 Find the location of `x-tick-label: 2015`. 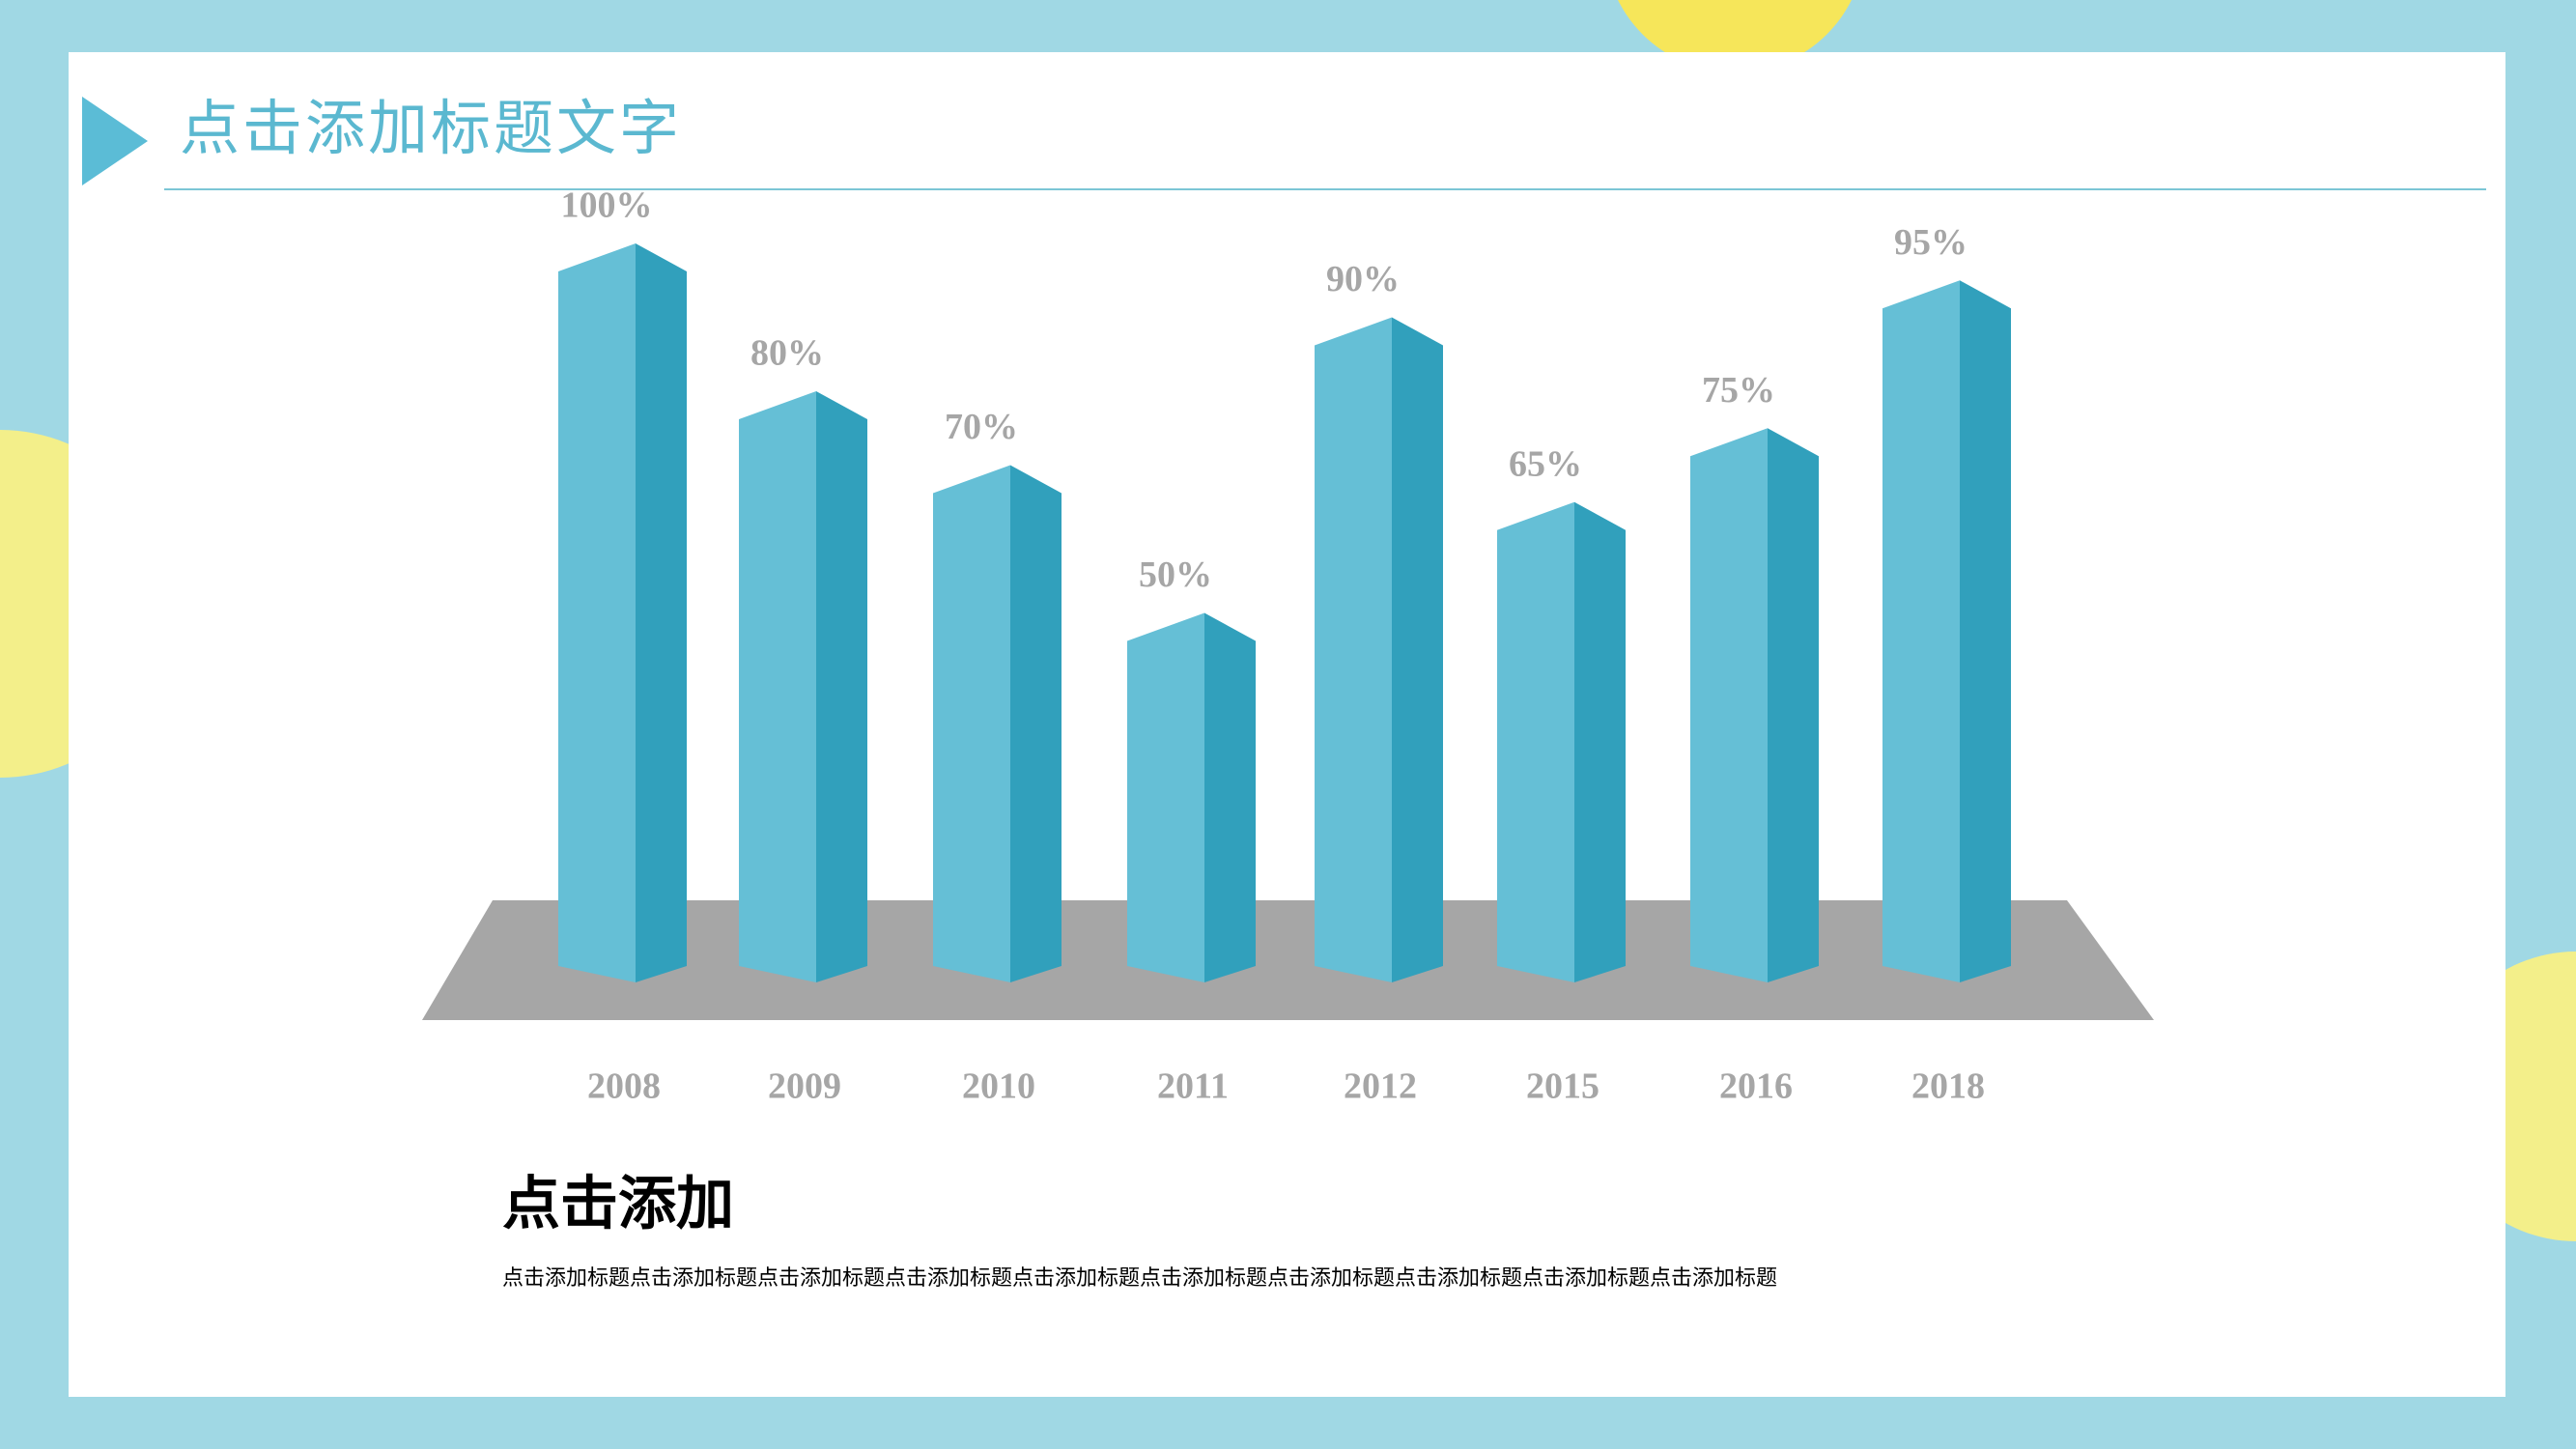

x-tick-label: 2015 is located at coordinates (1562, 1086).